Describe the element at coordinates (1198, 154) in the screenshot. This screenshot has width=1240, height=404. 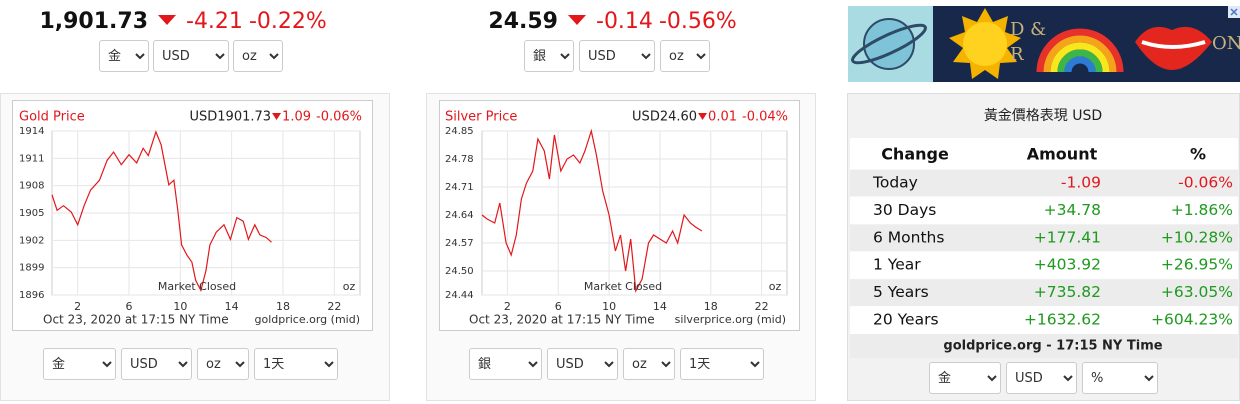
I see `table-header: %` at that location.